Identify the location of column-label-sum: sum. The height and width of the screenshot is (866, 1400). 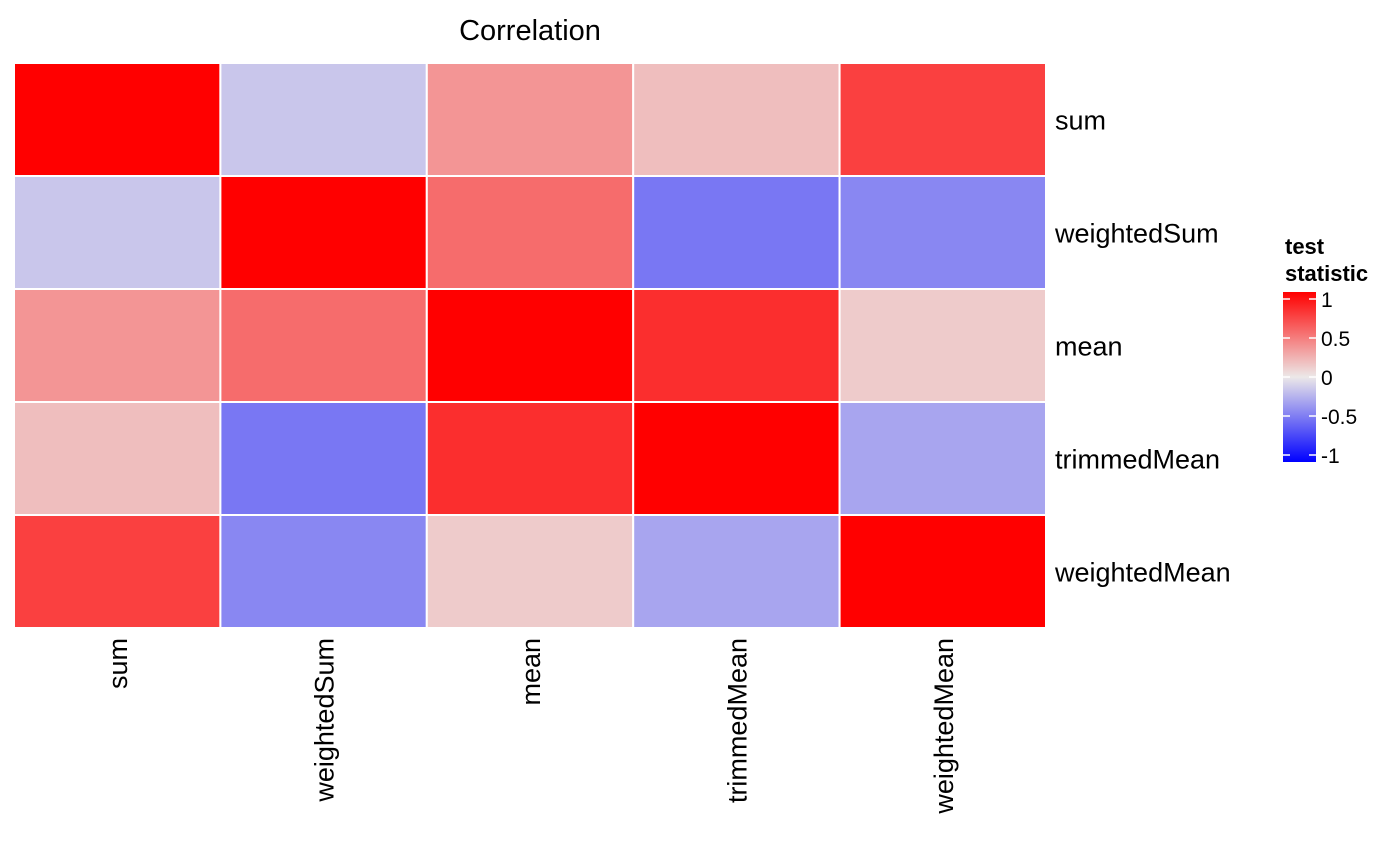
(118, 663).